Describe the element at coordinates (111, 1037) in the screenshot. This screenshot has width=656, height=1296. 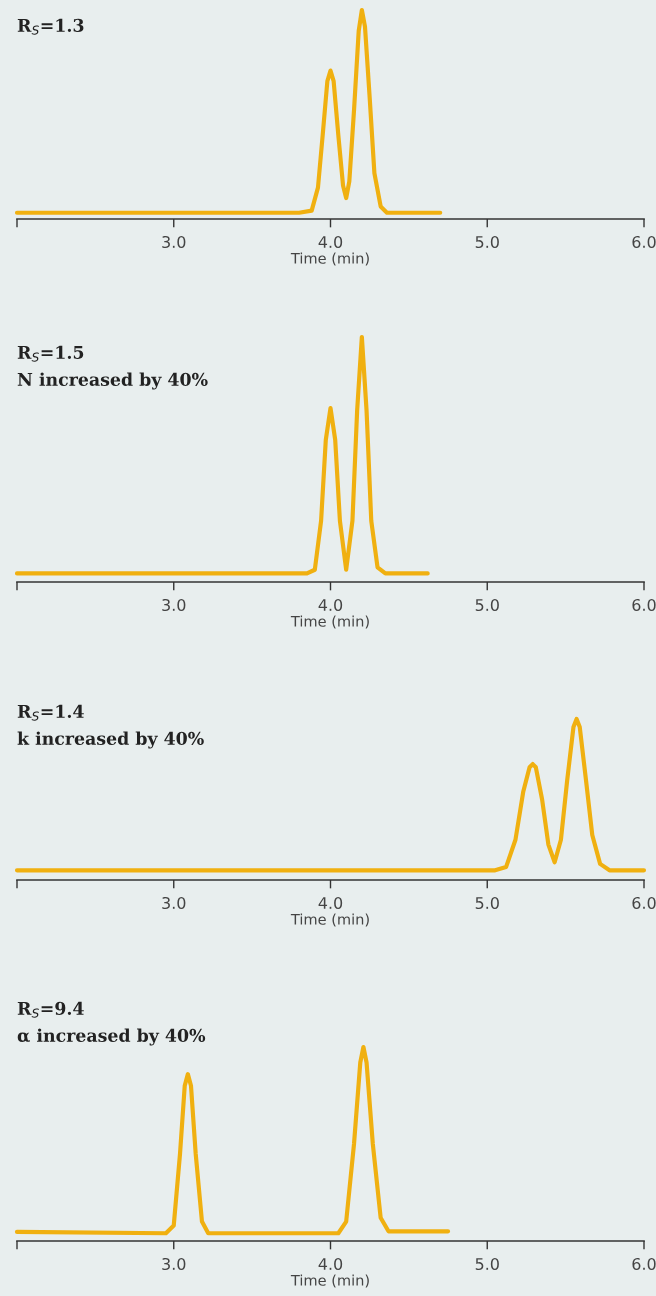
I see `chart-subtitle: α increased by 40%` at that location.